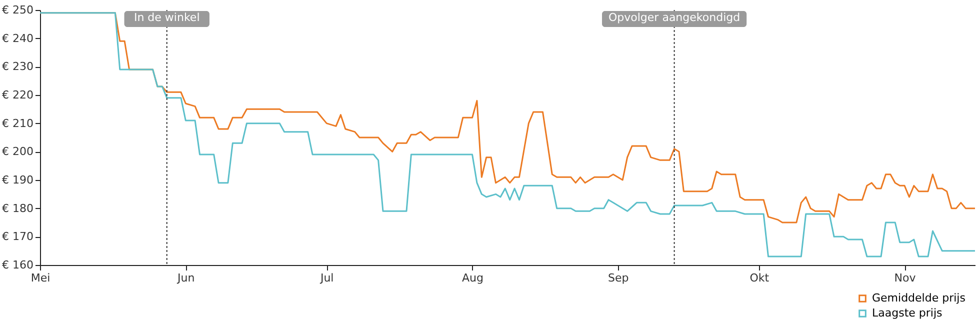 The height and width of the screenshot is (325, 980). I want to click on y-tick-label: € 190, so click(18, 180).